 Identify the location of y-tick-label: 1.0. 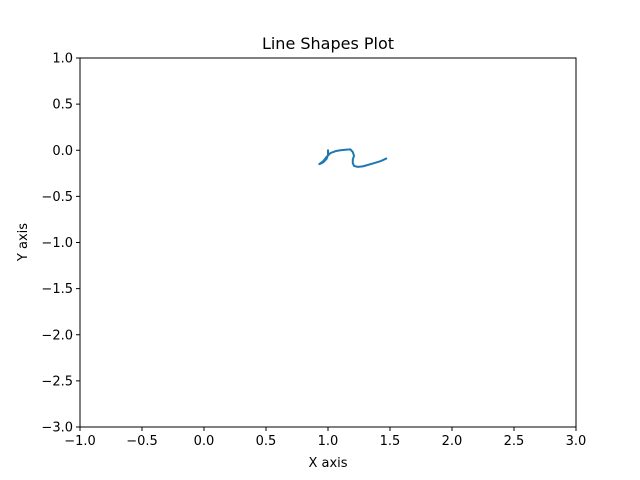
(62, 59).